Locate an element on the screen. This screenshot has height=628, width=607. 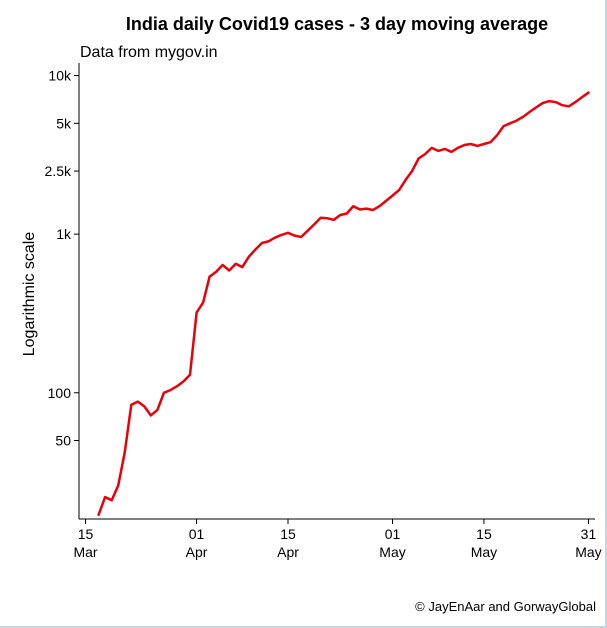
y-tick-label: 1k is located at coordinates (64, 234).